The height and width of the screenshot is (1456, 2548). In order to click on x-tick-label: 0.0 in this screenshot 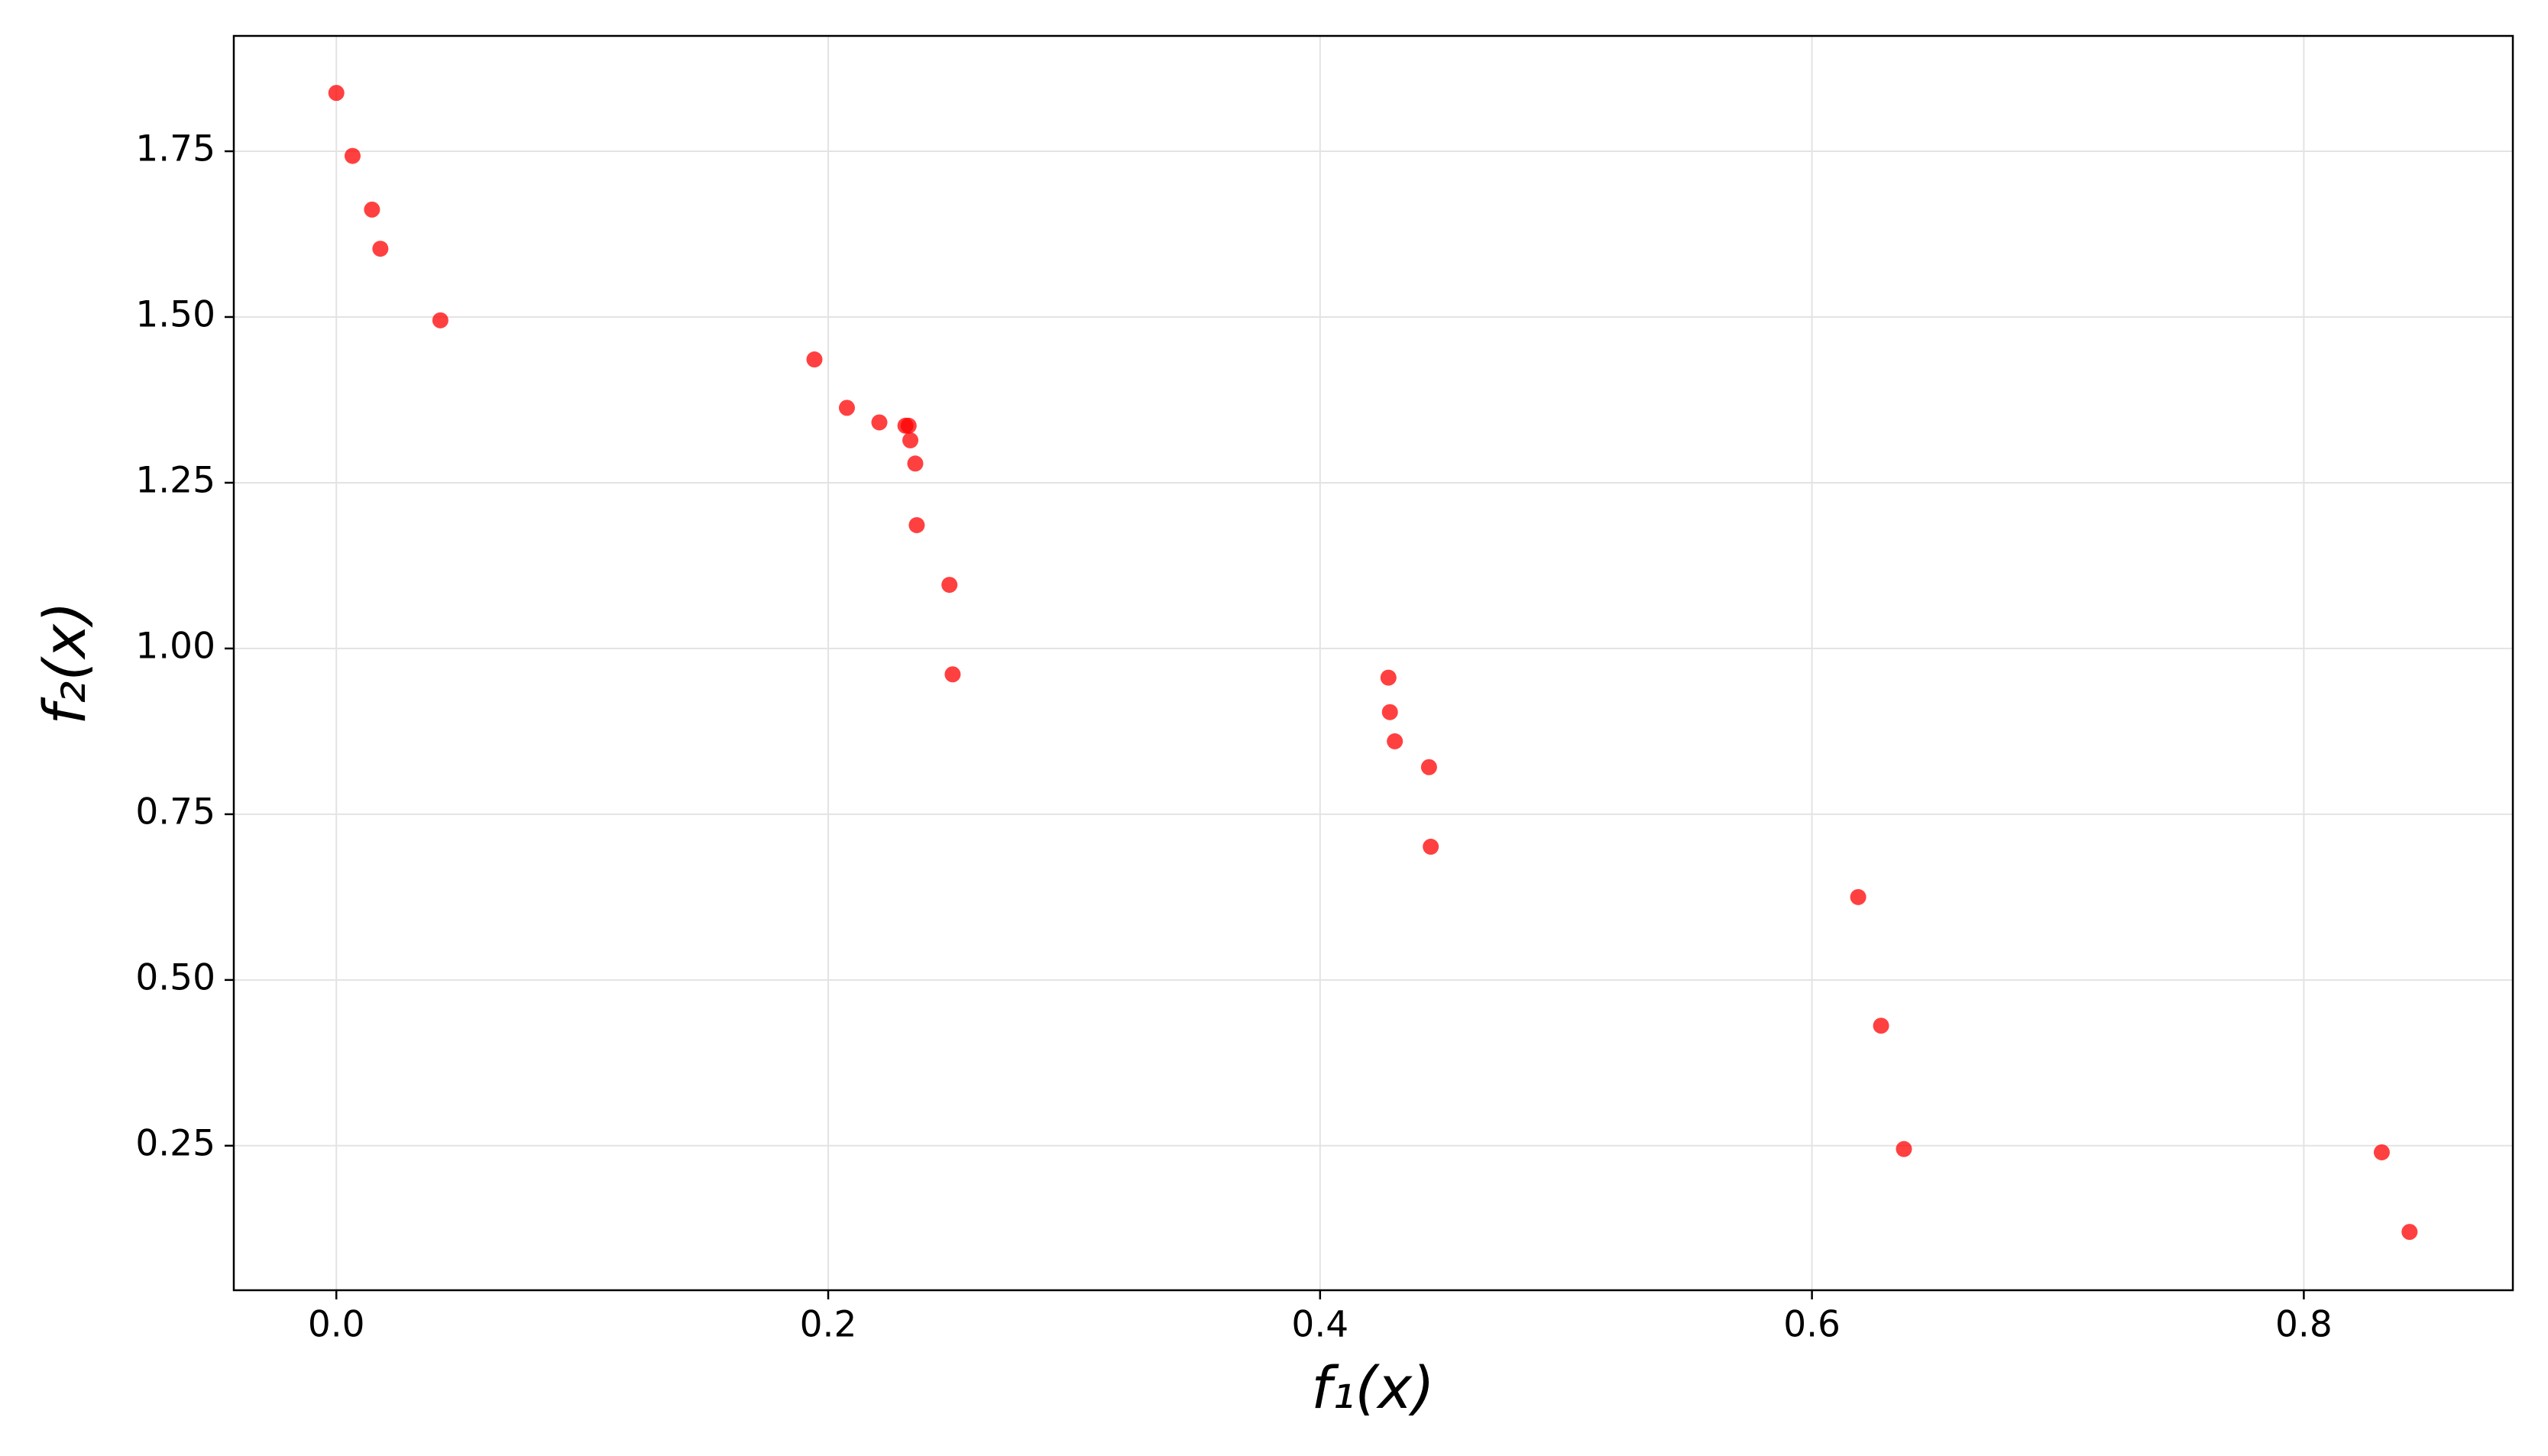, I will do `click(336, 1325)`.